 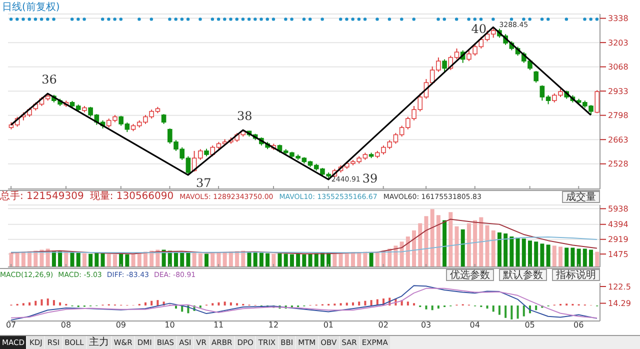 I want to click on x-tick-label: 04, so click(x=475, y=325).